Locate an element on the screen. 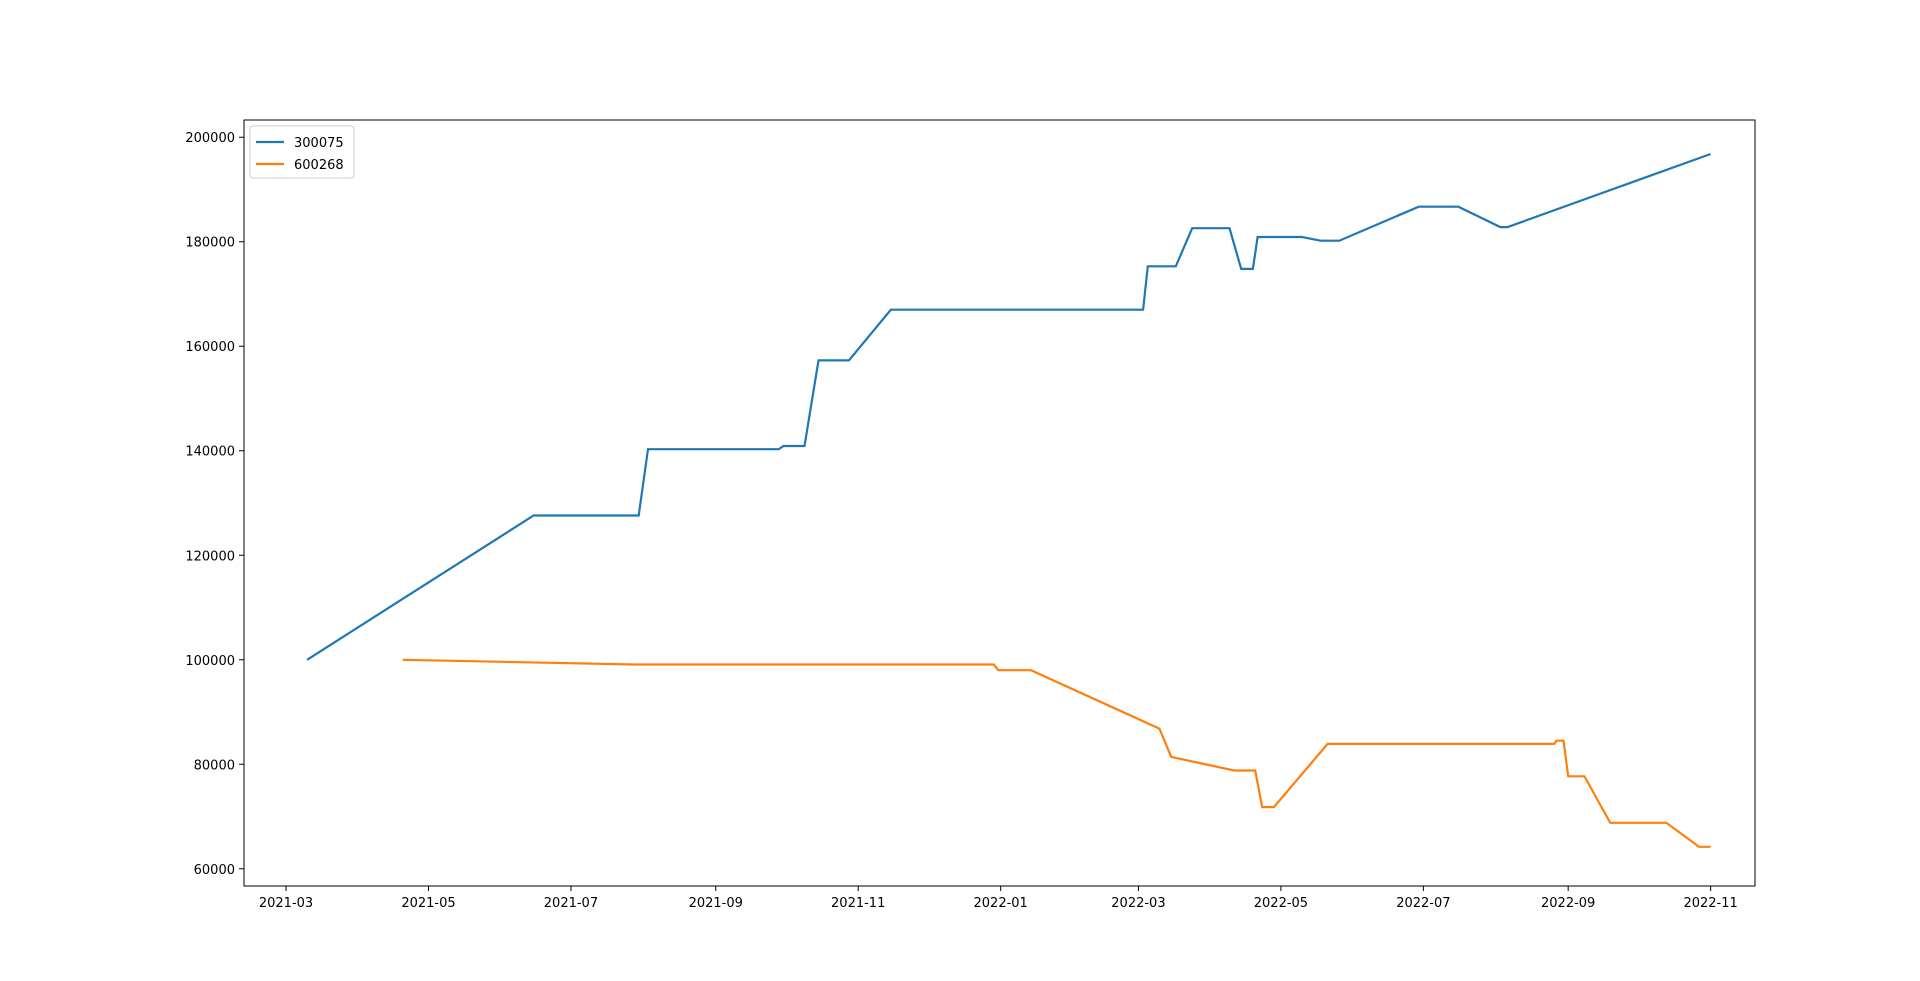 The height and width of the screenshot is (981, 1920). y-tick-label: 60000 is located at coordinates (214, 870).